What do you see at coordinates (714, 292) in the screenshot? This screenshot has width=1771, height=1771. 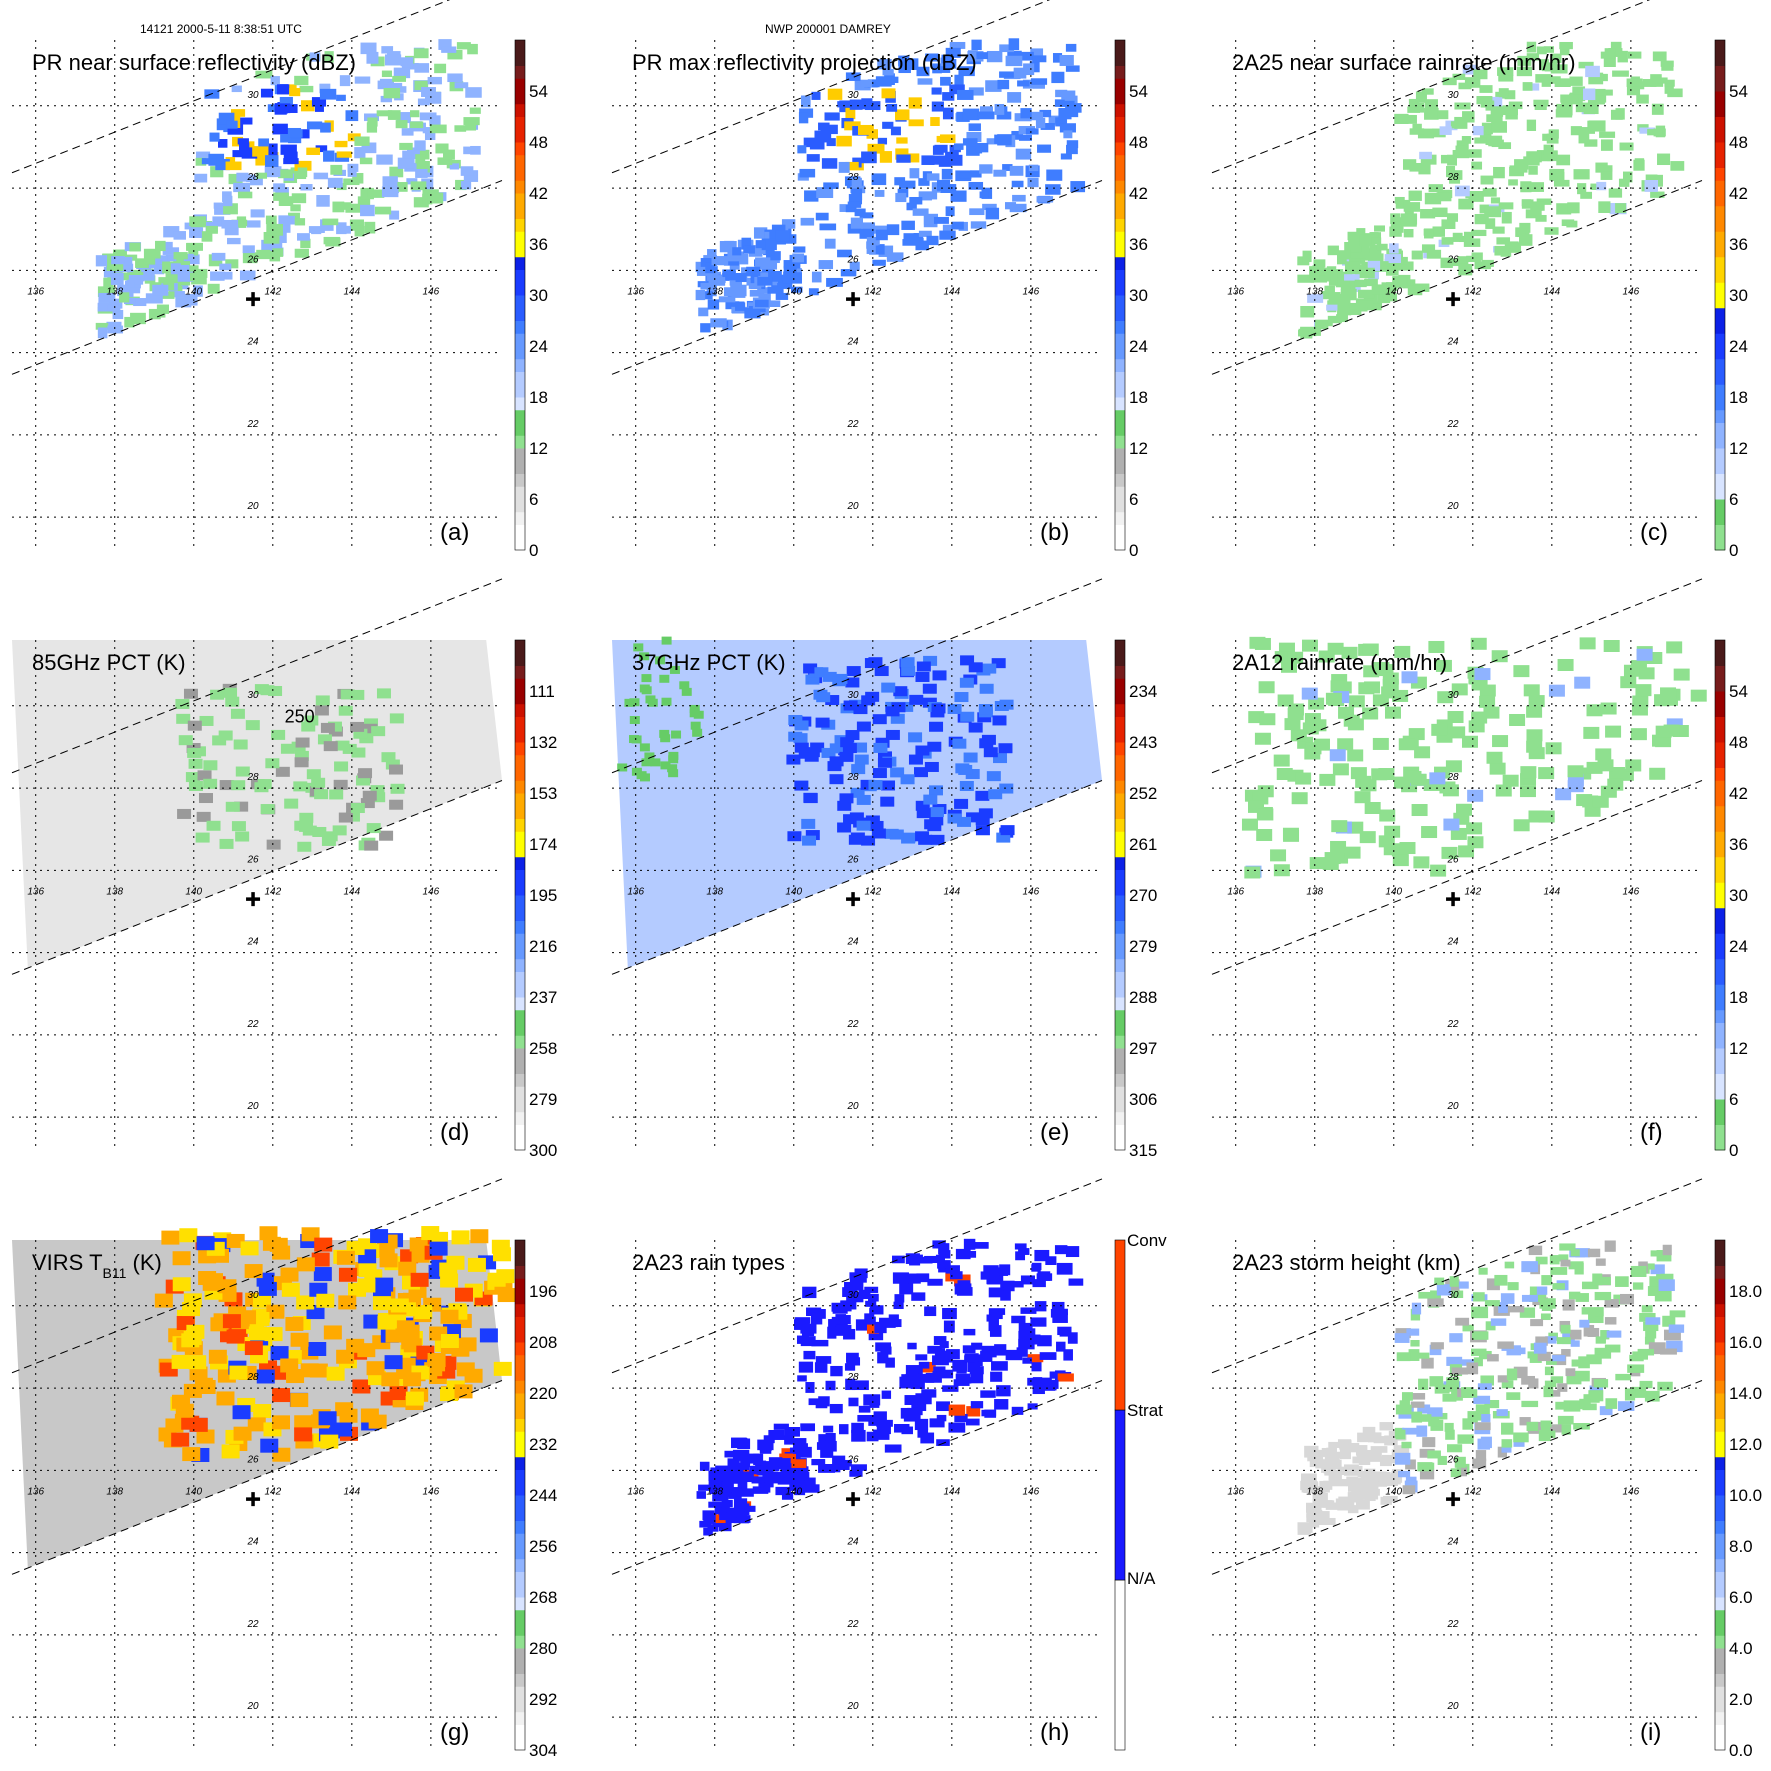 I see `lon-tick-label: 138` at bounding box center [714, 292].